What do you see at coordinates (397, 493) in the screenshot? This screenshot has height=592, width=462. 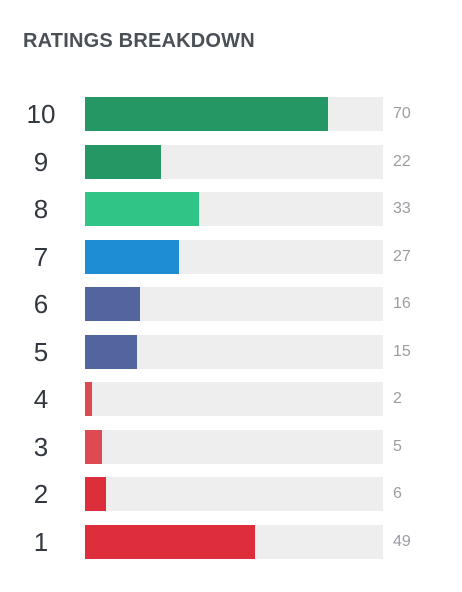 I see `rating-count: 6` at bounding box center [397, 493].